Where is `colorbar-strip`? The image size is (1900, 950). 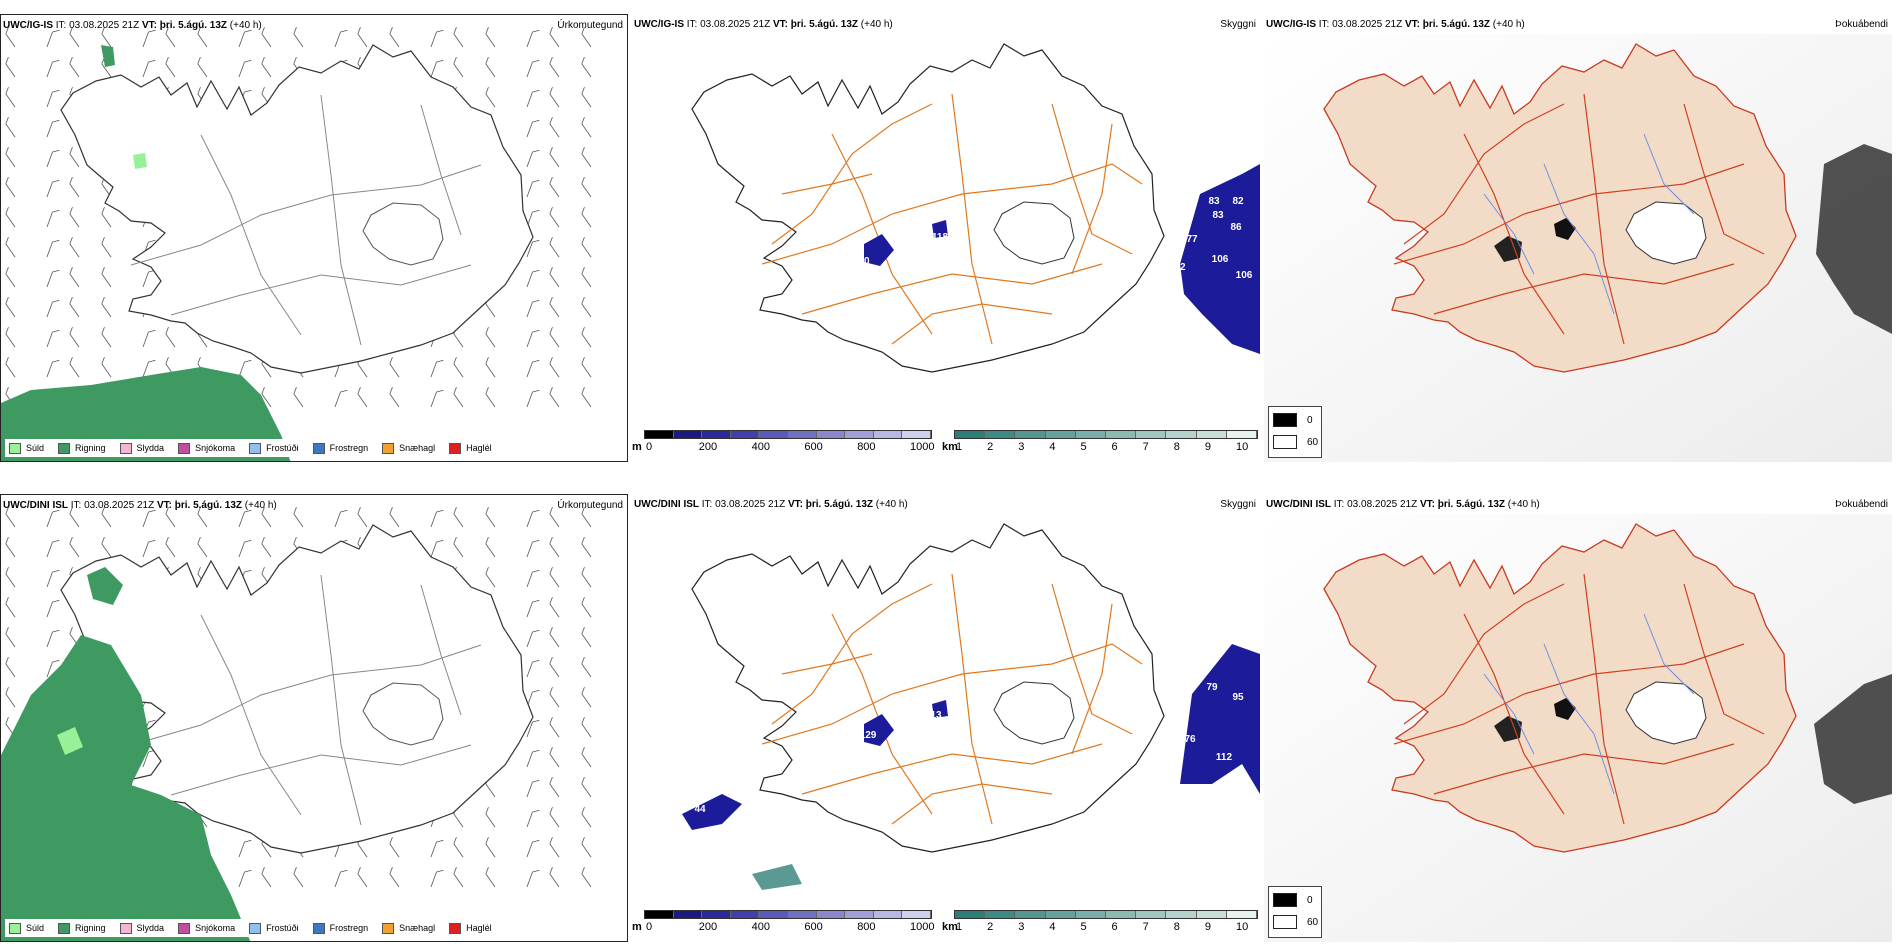
colorbar-strip is located at coordinates (1106, 914).